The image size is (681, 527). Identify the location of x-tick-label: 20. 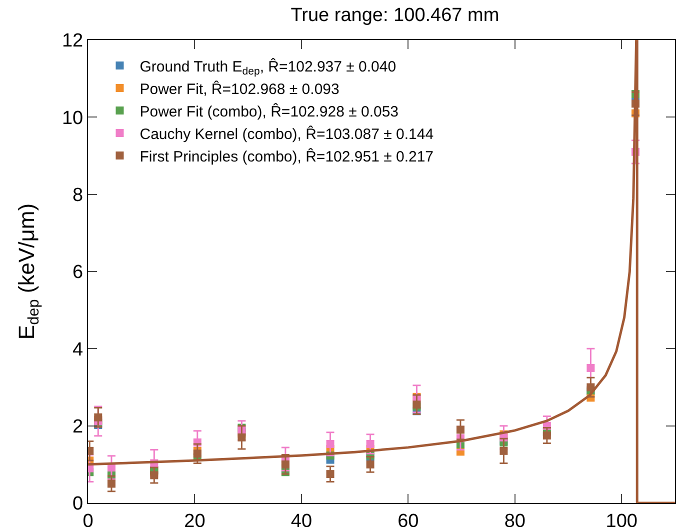
(195, 518).